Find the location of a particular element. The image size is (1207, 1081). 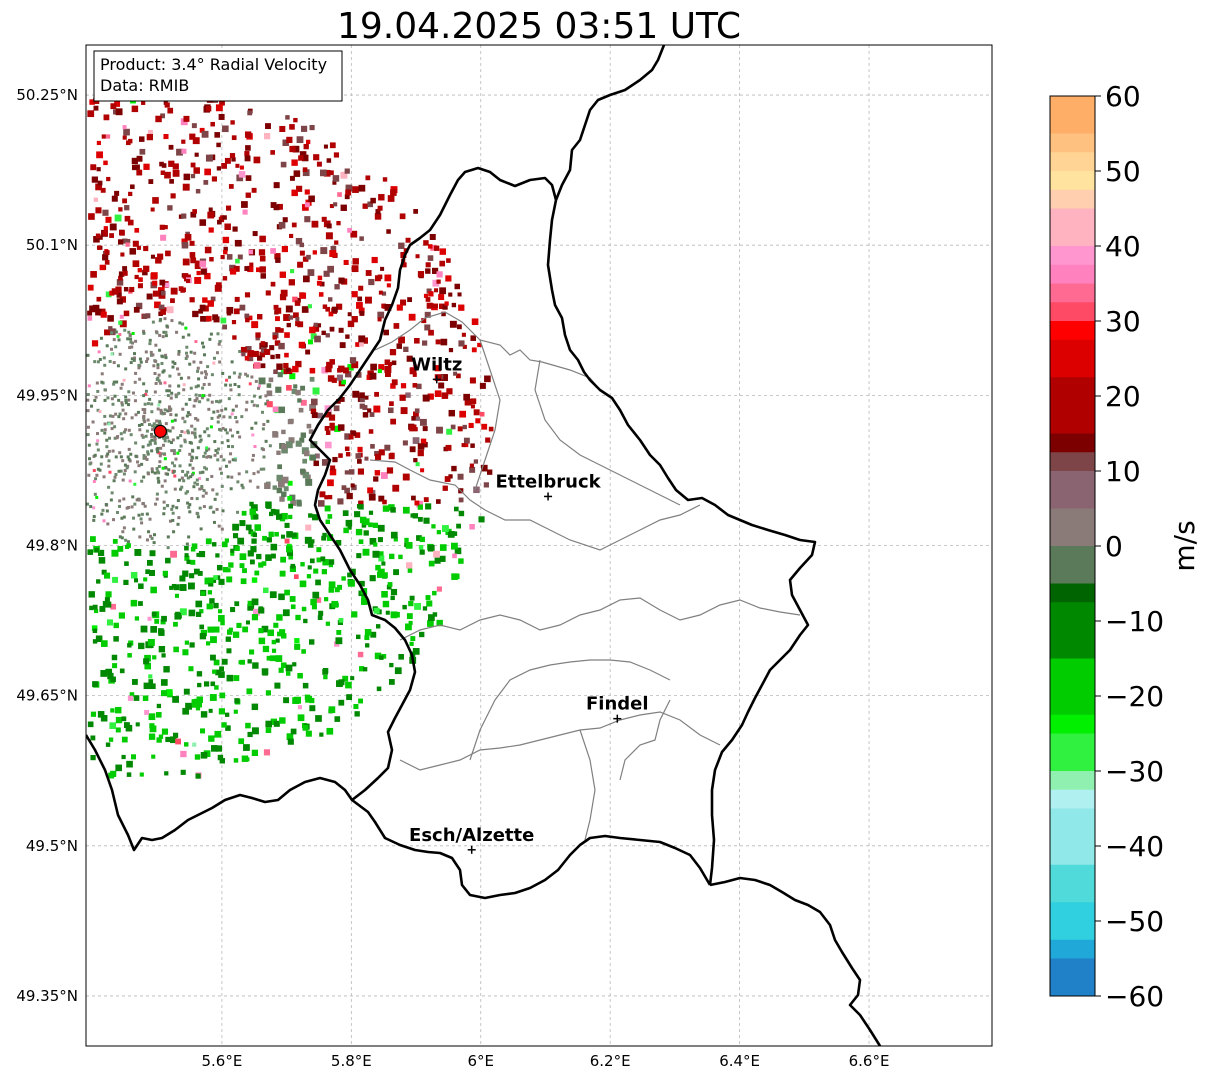

lon-tick-label: 5.8°E is located at coordinates (351, 1061).